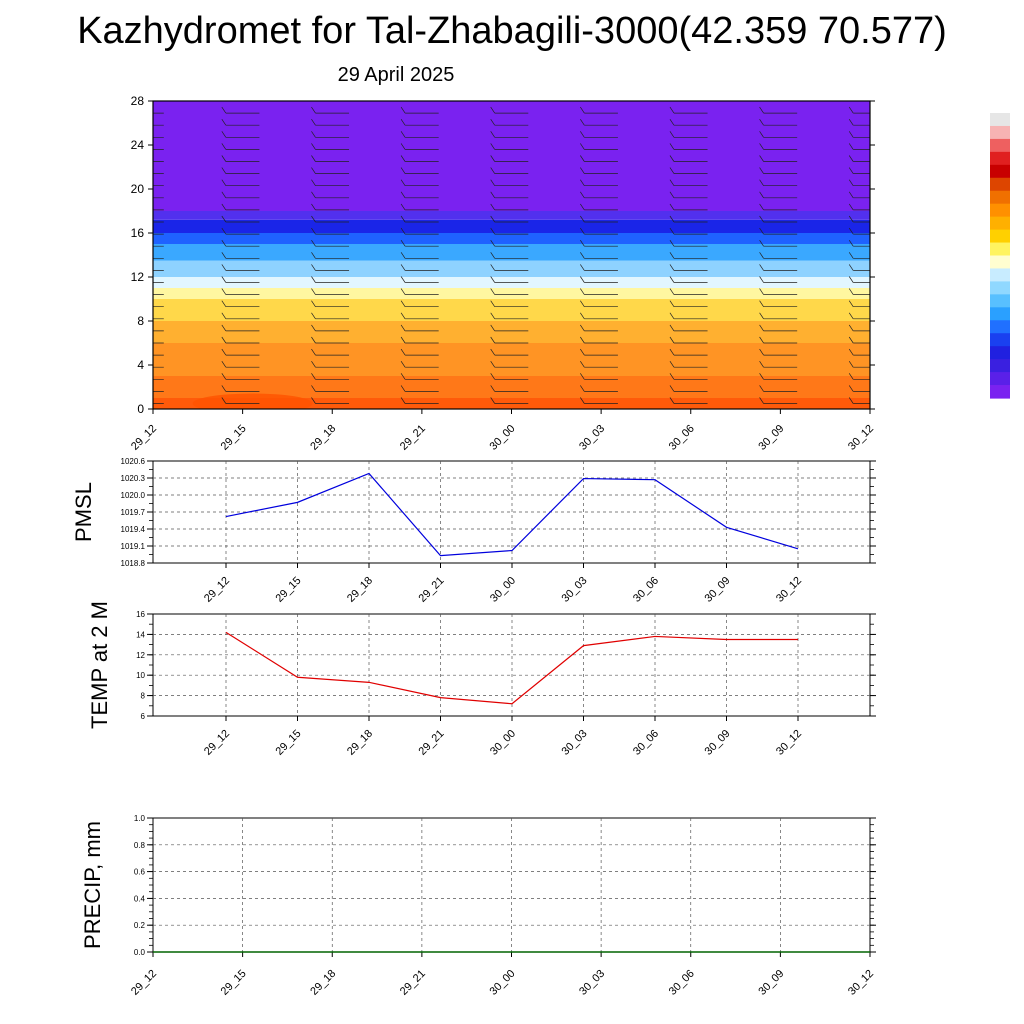 This screenshot has height=1024, width=1024. I want to click on y-tick-label: 1019.1, so click(133, 546).